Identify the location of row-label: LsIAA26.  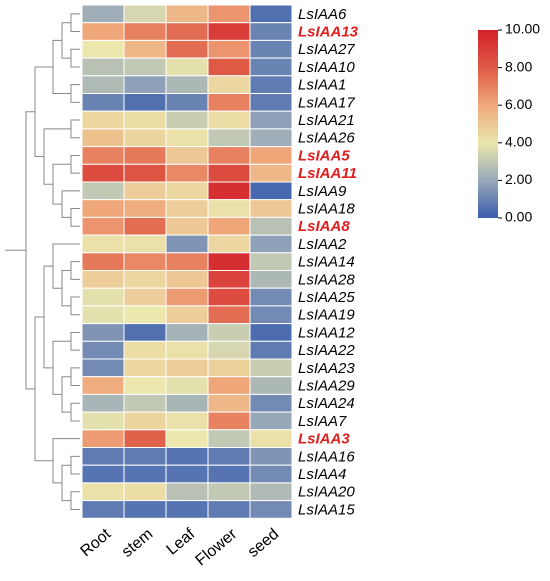
(326, 138).